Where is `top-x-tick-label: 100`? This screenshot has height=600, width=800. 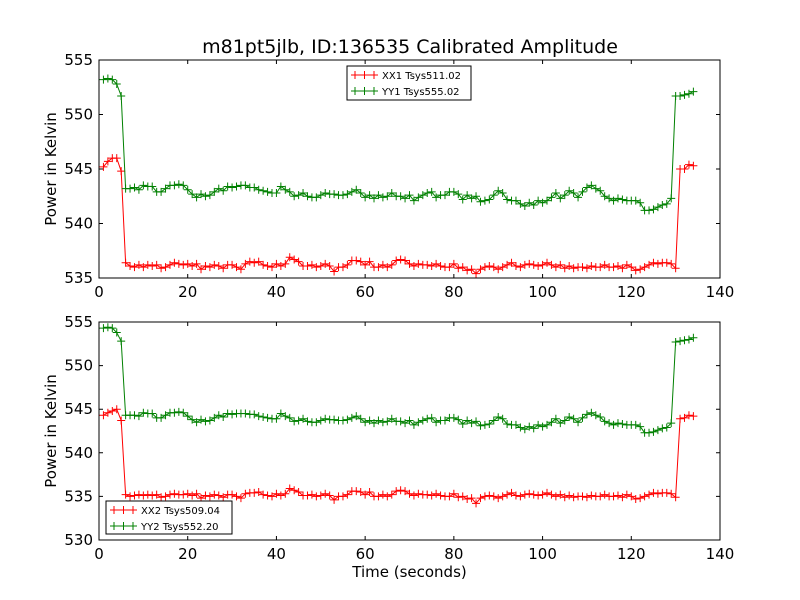 top-x-tick-label: 100 is located at coordinates (542, 292).